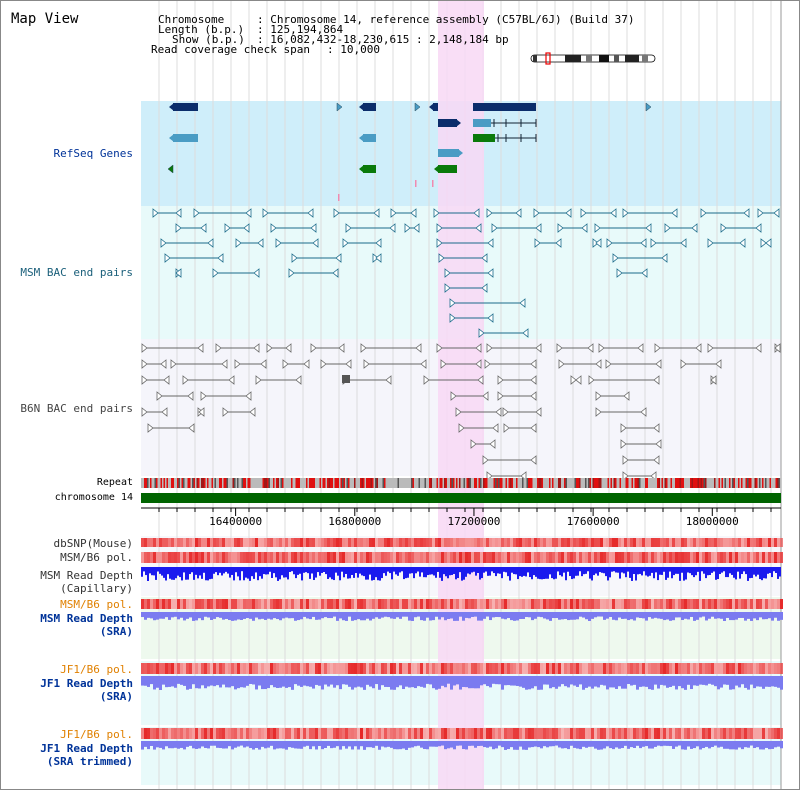 This screenshot has height=790, width=800. I want to click on read-coverage-span-value: : 10,000, so click(353, 49).